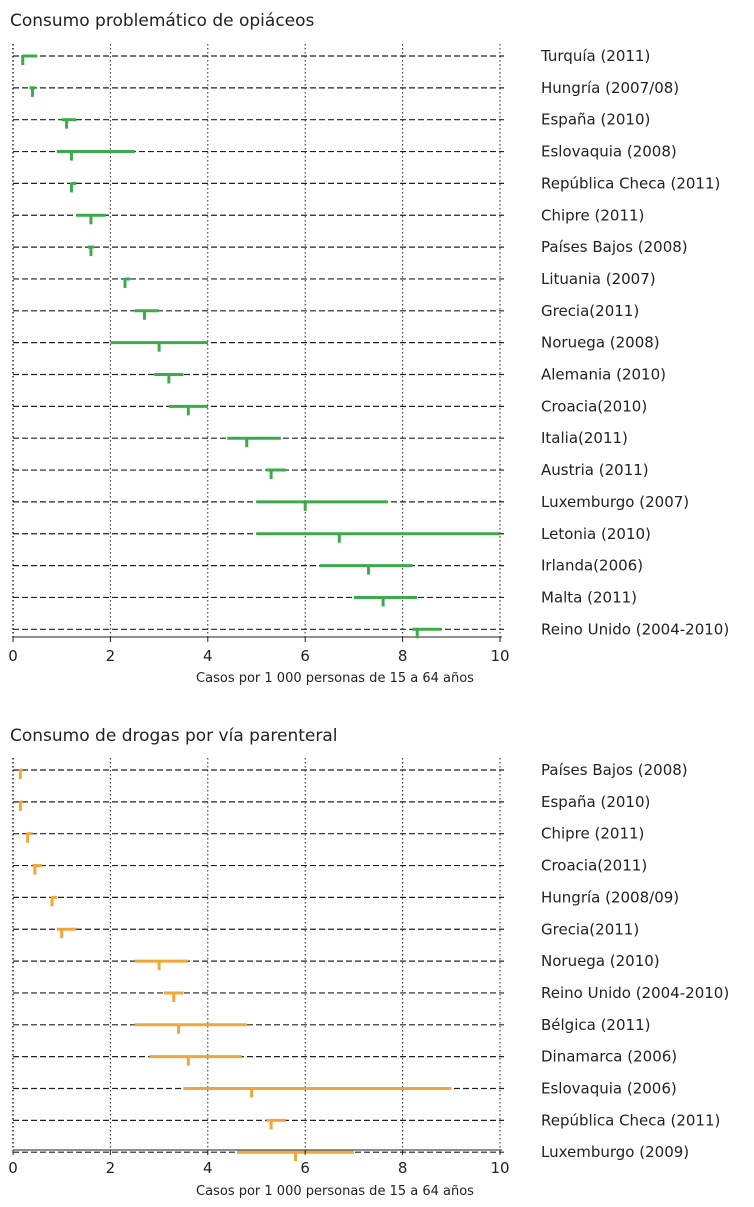  Describe the element at coordinates (592, 566) in the screenshot. I see `category-label: Irlanda(2006)` at that location.